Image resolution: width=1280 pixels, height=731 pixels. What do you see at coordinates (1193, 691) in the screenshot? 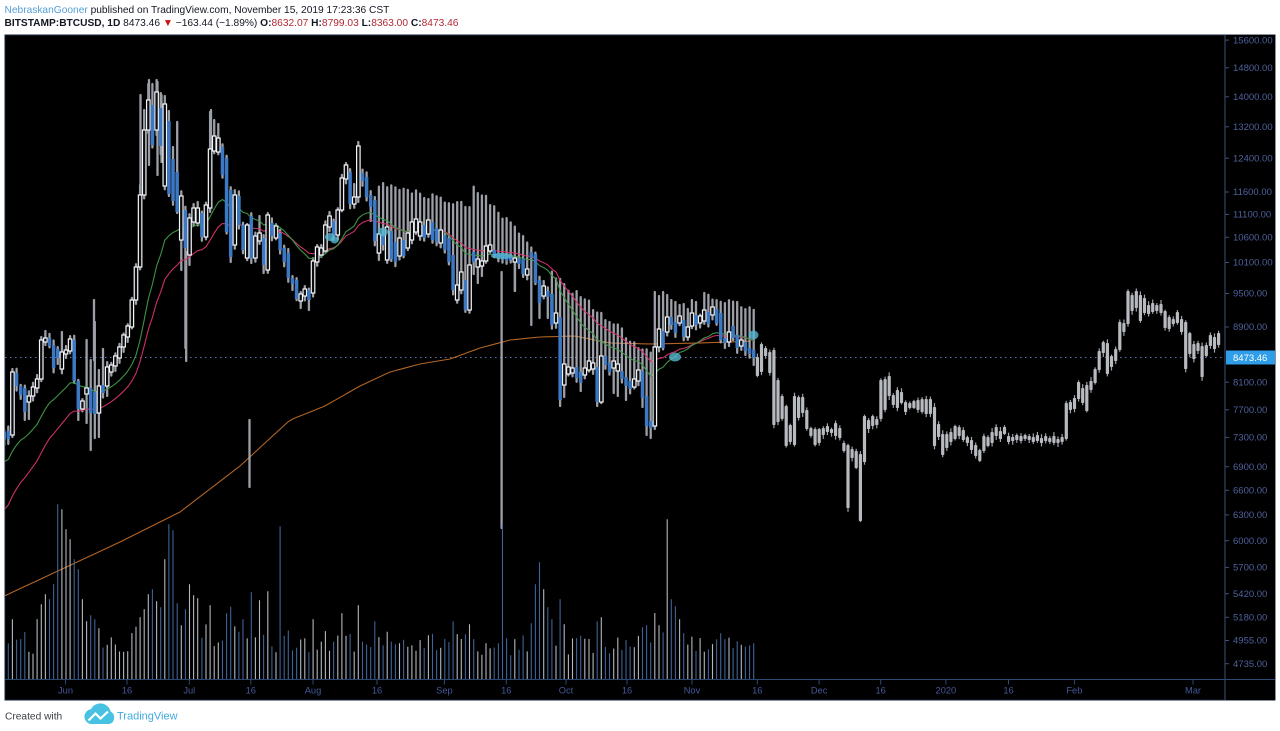
I see `svg-text: Mar` at bounding box center [1193, 691].